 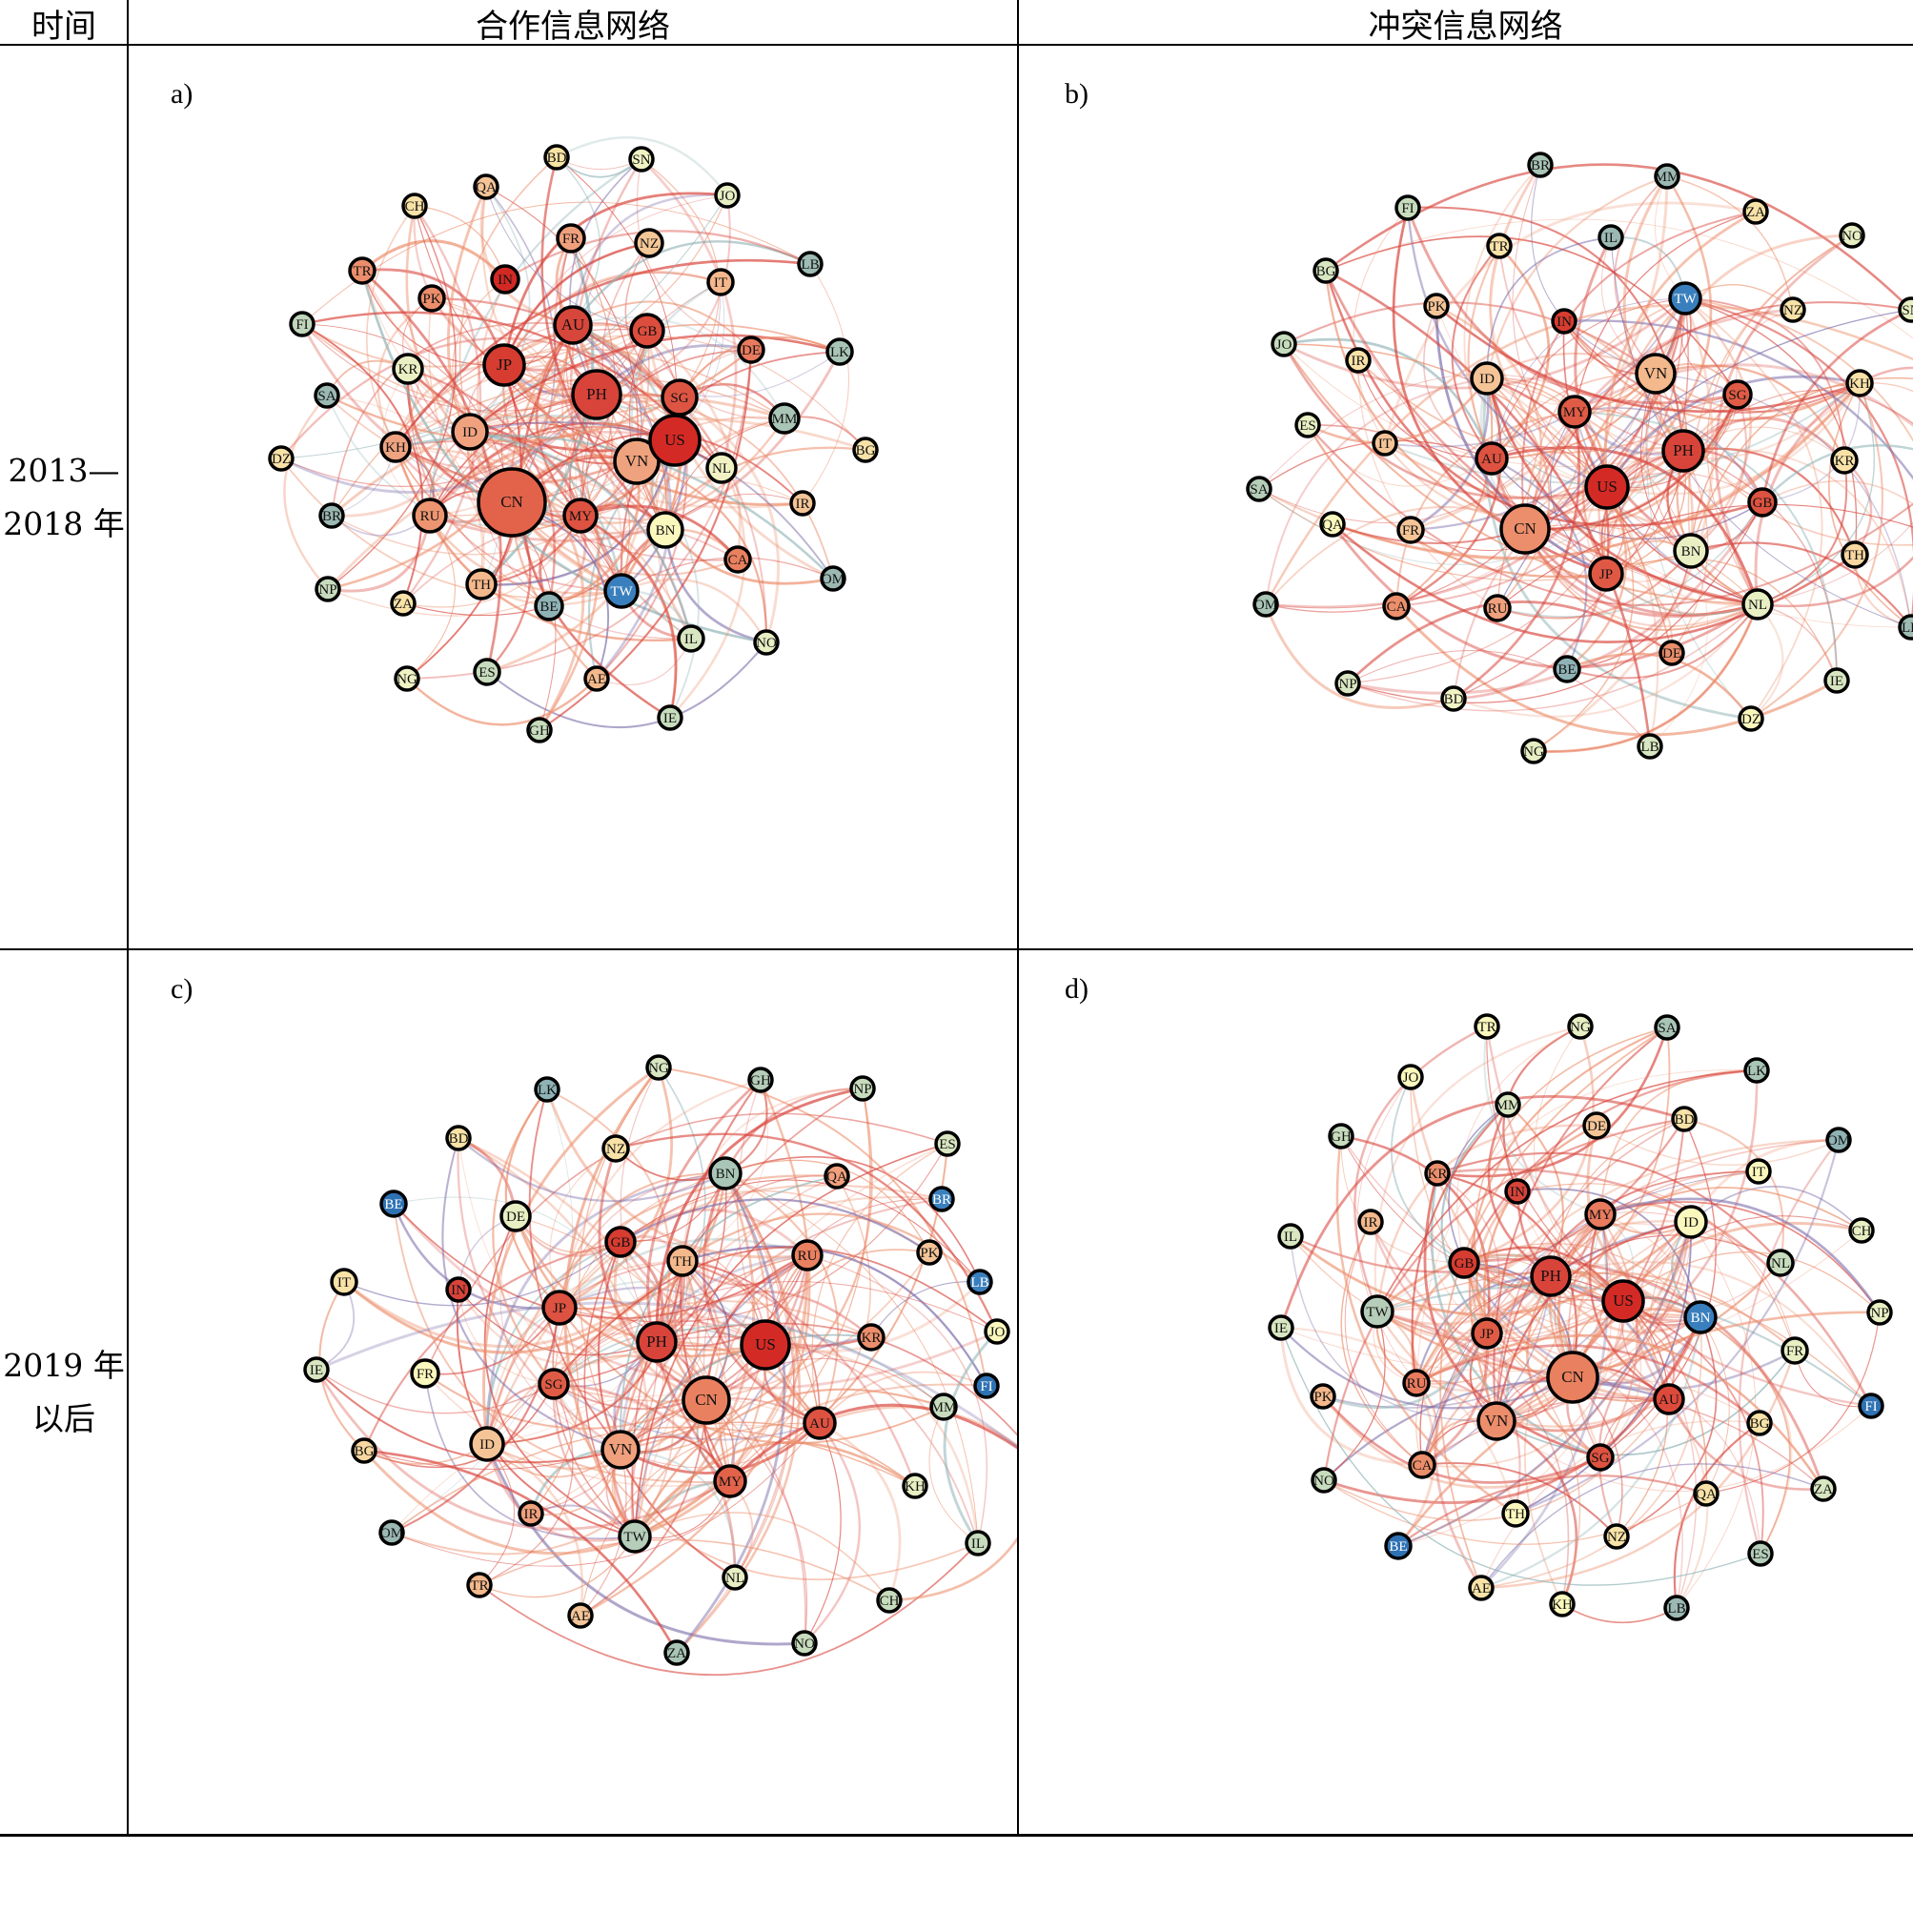 I want to click on node-ch: CH, so click(x=1861, y=1231).